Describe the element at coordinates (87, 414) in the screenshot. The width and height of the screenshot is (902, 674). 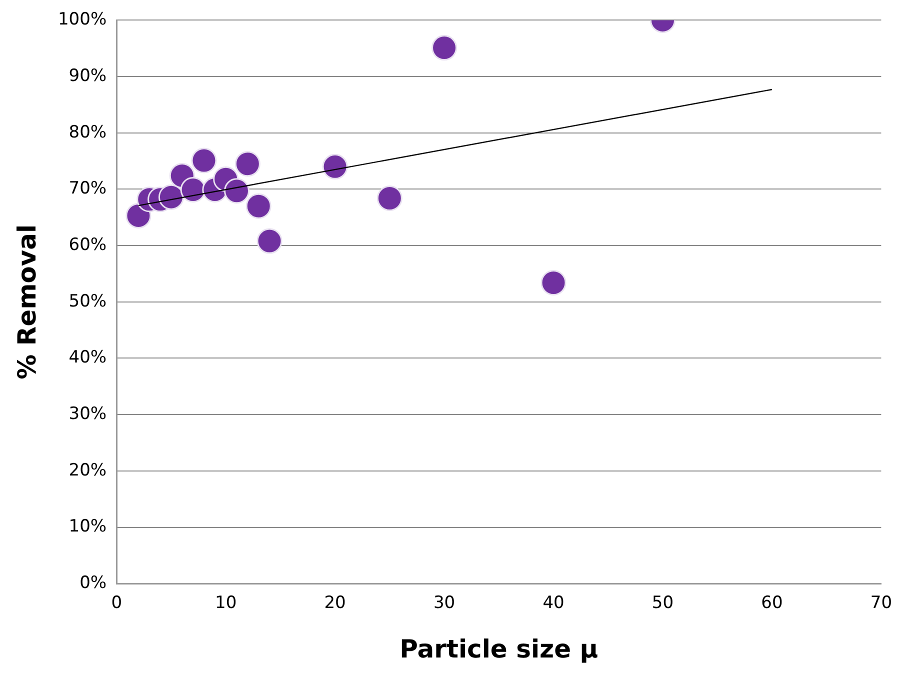
I see `y-tick-label: 30%` at that location.